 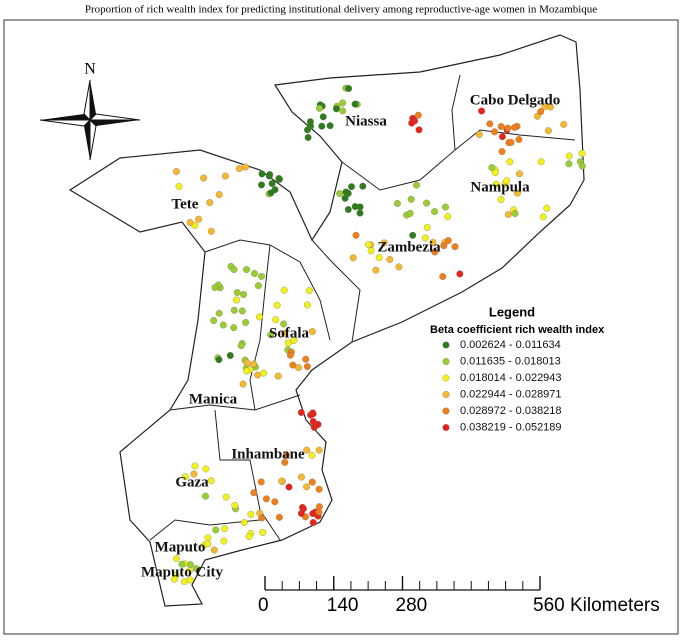 What do you see at coordinates (90, 69) in the screenshot?
I see `north-label: N` at bounding box center [90, 69].